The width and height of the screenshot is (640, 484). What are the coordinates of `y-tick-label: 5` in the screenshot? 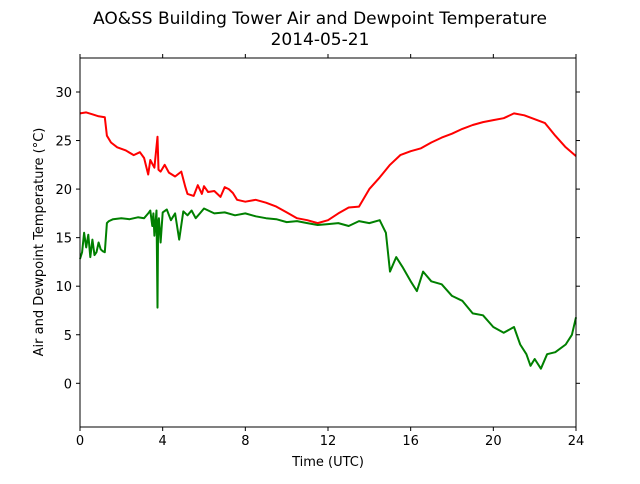 It's located at (68, 336).